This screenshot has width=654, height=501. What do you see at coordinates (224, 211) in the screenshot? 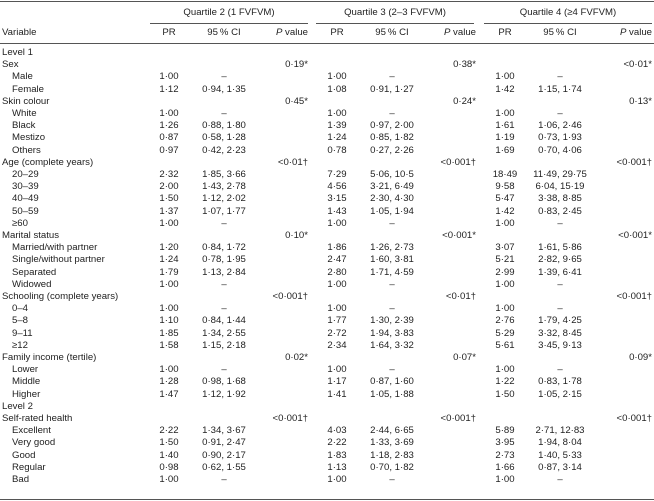
I see `ci-value-quartile-2: 1·07, 1·77` at bounding box center [224, 211].